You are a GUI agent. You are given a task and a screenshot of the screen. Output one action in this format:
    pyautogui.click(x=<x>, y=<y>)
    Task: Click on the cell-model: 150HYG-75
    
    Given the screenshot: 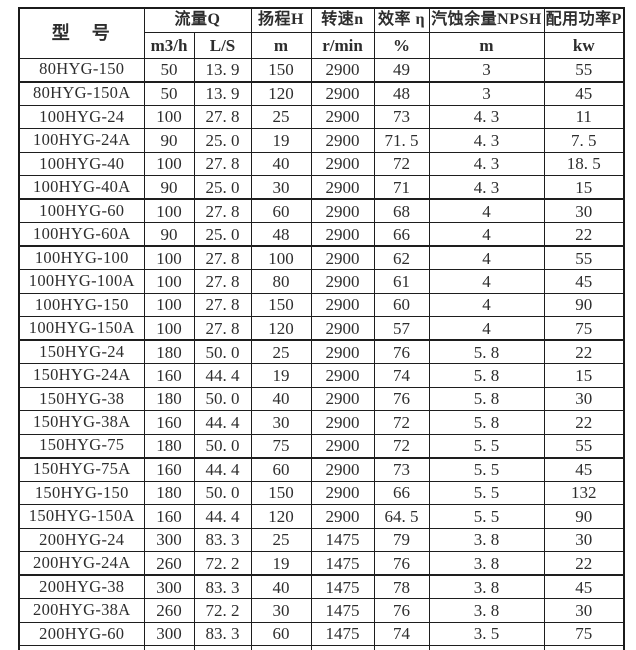 What is the action you would take?
    pyautogui.click(x=81, y=445)
    